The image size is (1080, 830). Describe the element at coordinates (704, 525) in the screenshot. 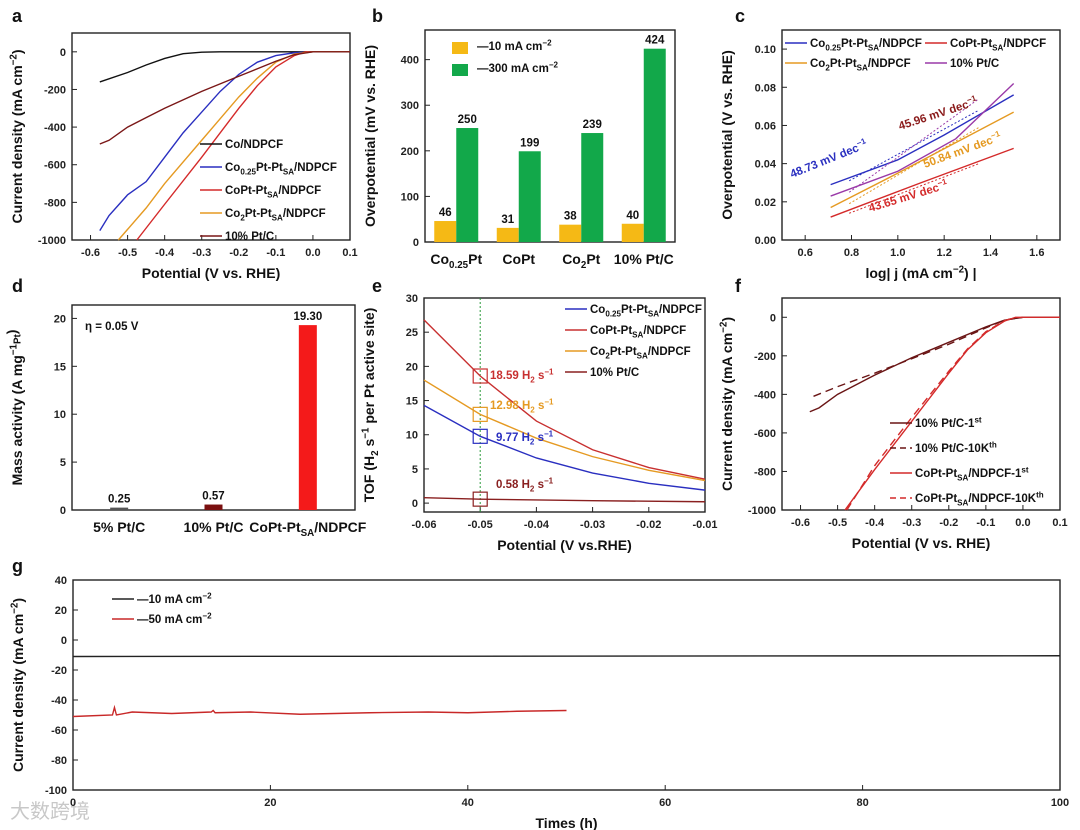

I see `text-span: -0.01` at that location.